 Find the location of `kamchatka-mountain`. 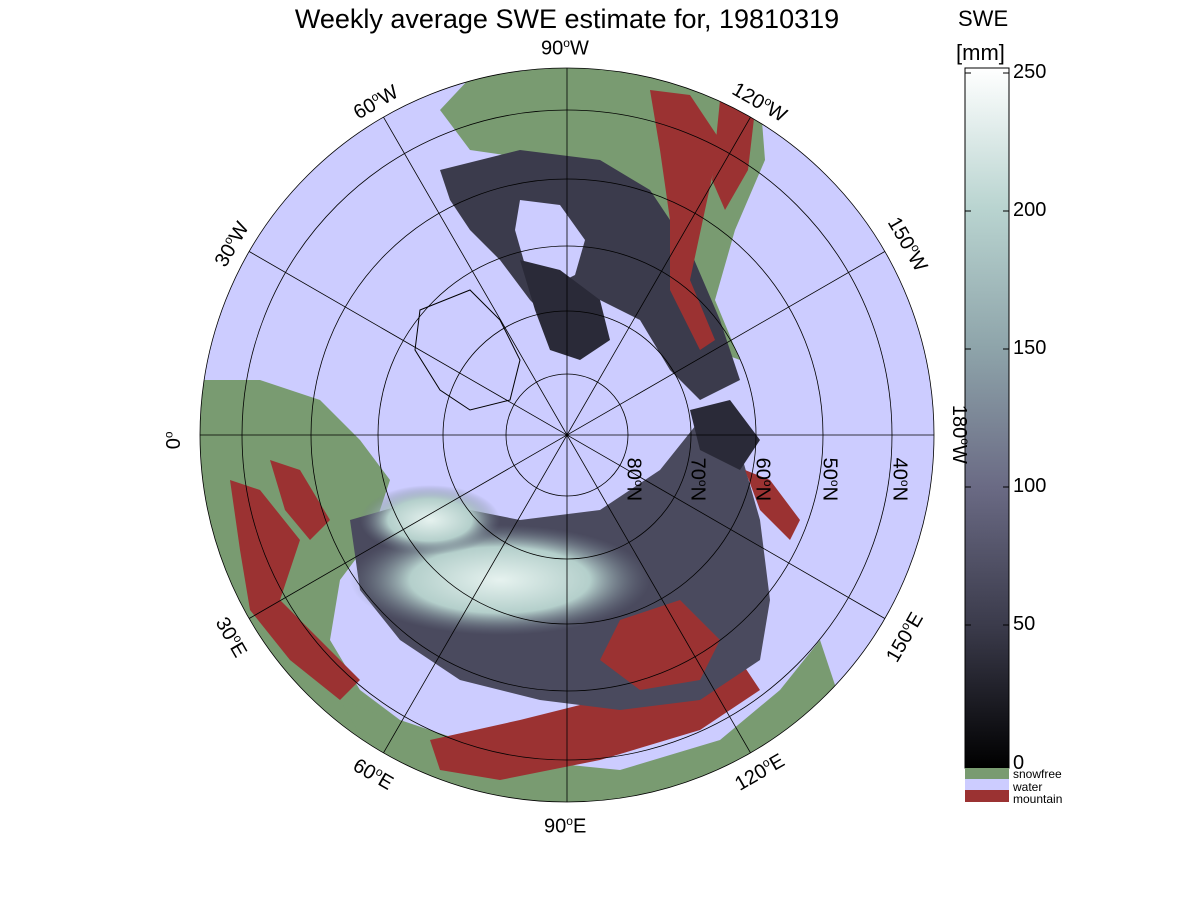

kamchatka-mountain is located at coordinates (772, 505).